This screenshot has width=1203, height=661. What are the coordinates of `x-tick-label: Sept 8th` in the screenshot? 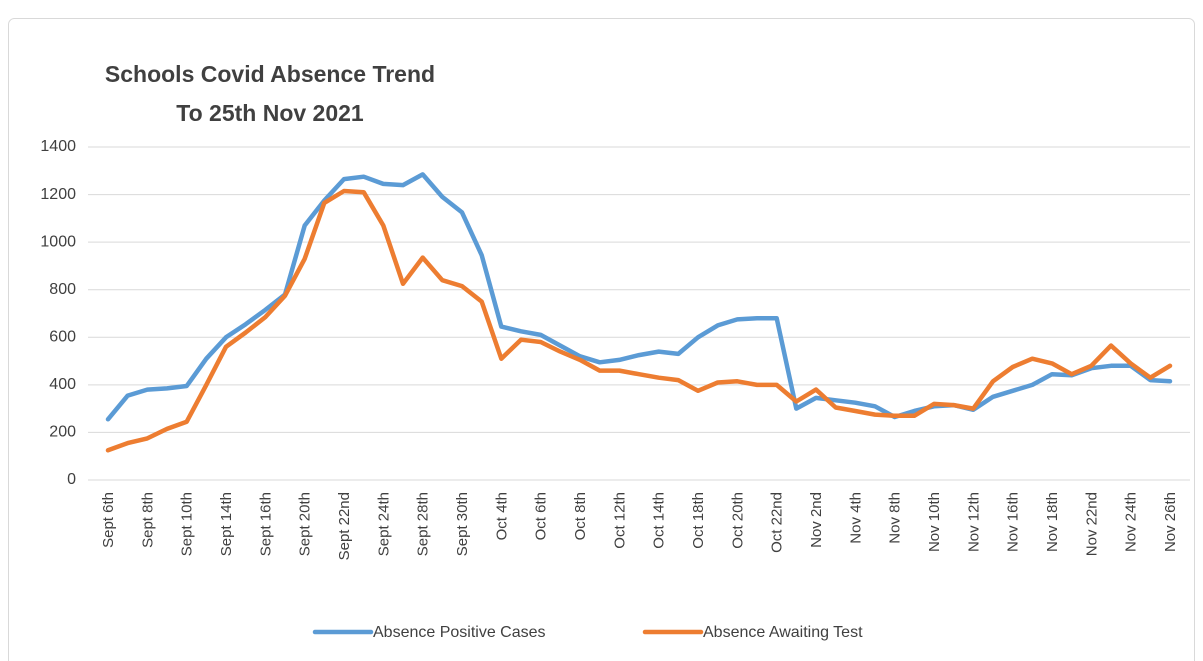 It's located at (147, 520).